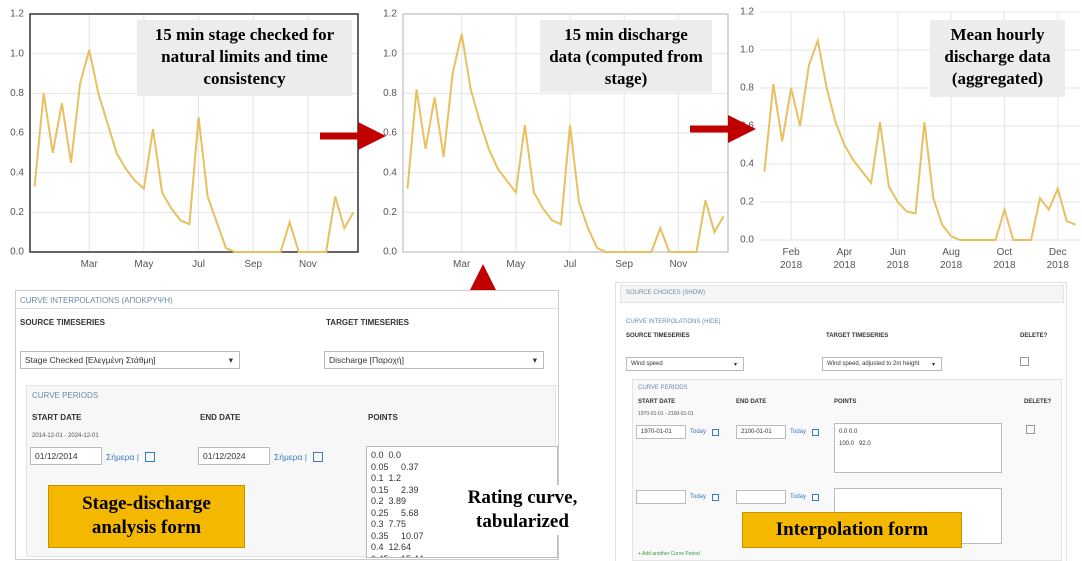 Image resolution: width=1082 pixels, height=561 pixels. I want to click on period-range: 1970-01-01 - 2100-01-01, so click(666, 414).